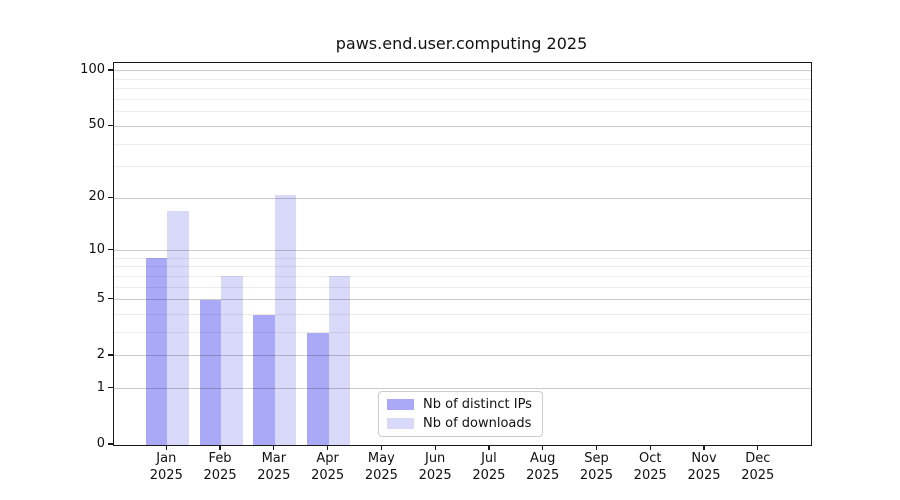 The image size is (900, 500). I want to click on x-tick-label-nov: Nov 2025, so click(704, 467).